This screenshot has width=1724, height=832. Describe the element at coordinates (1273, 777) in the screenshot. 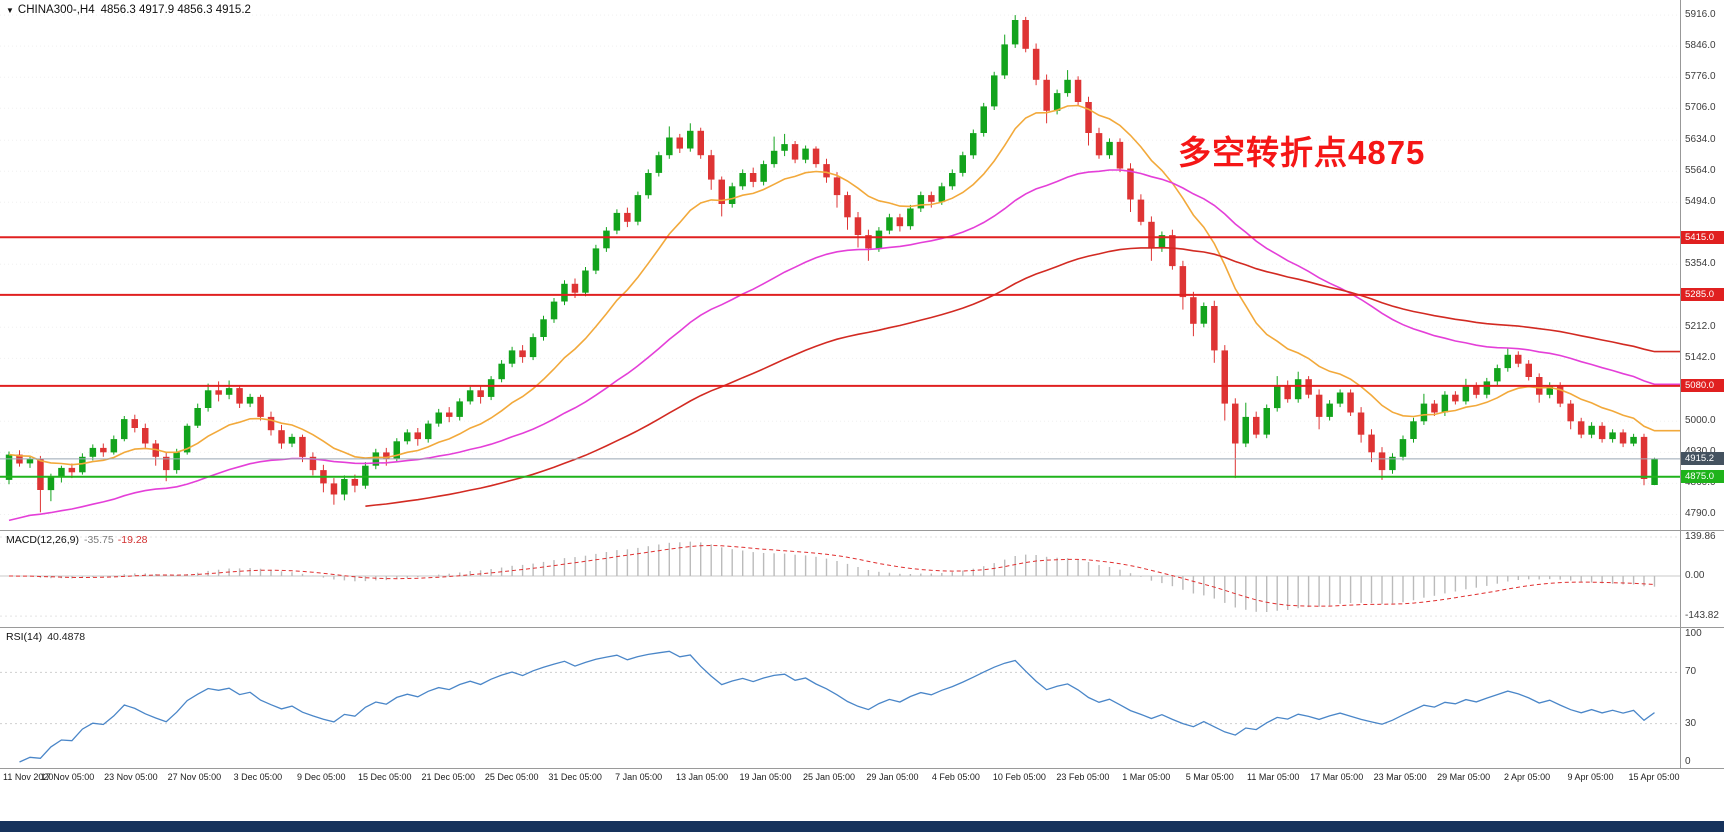

I see `time-axis-label: 11 Mar 05:00` at that location.